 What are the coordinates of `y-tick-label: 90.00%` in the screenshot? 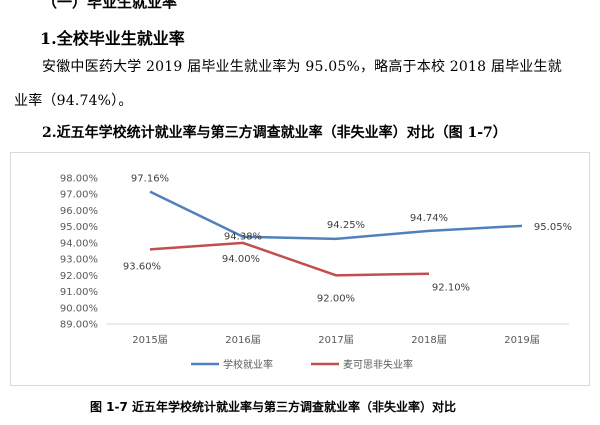 It's located at (79, 308).